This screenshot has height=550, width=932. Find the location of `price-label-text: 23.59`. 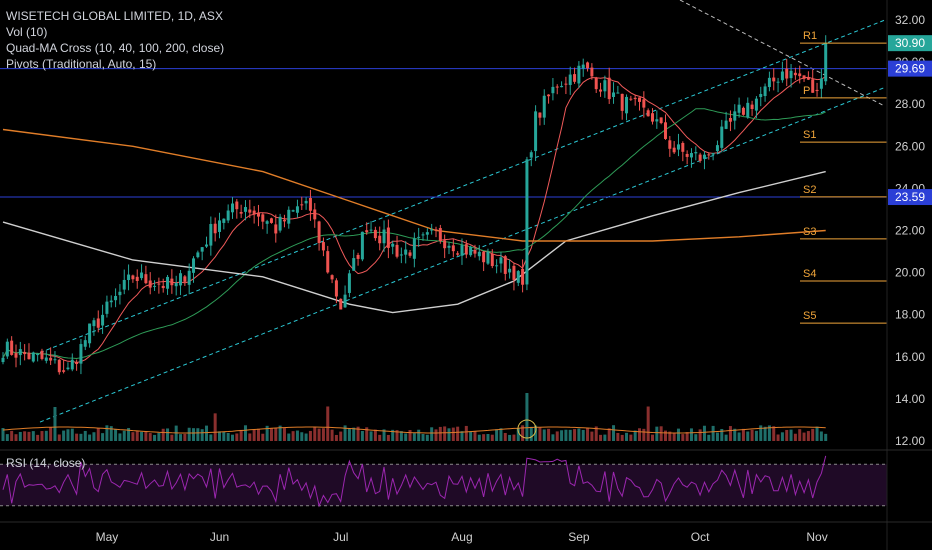

price-label-text: 23.59 is located at coordinates (910, 197).